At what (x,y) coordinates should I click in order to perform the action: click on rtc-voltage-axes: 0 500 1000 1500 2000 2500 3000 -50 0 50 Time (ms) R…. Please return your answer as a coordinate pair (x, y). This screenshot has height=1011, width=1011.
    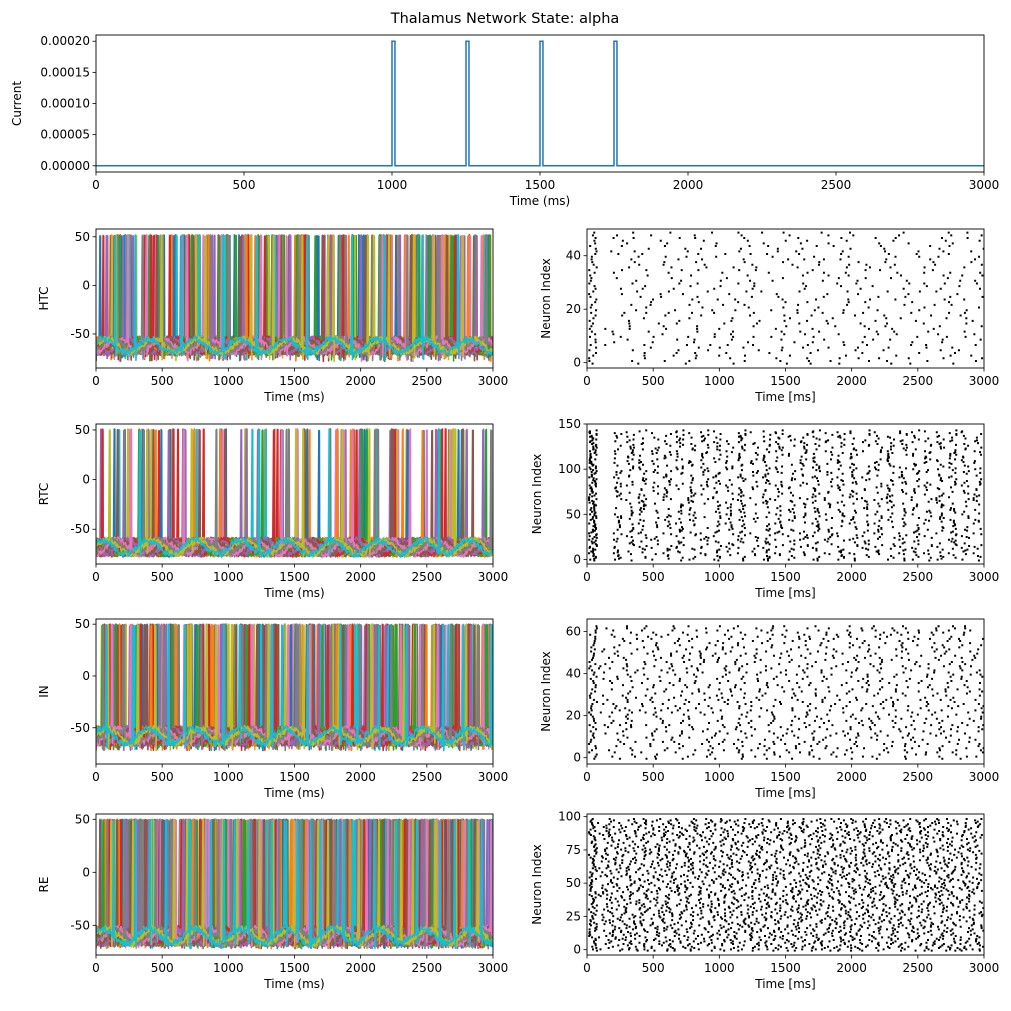
    Looking at the image, I should click on (272, 511).